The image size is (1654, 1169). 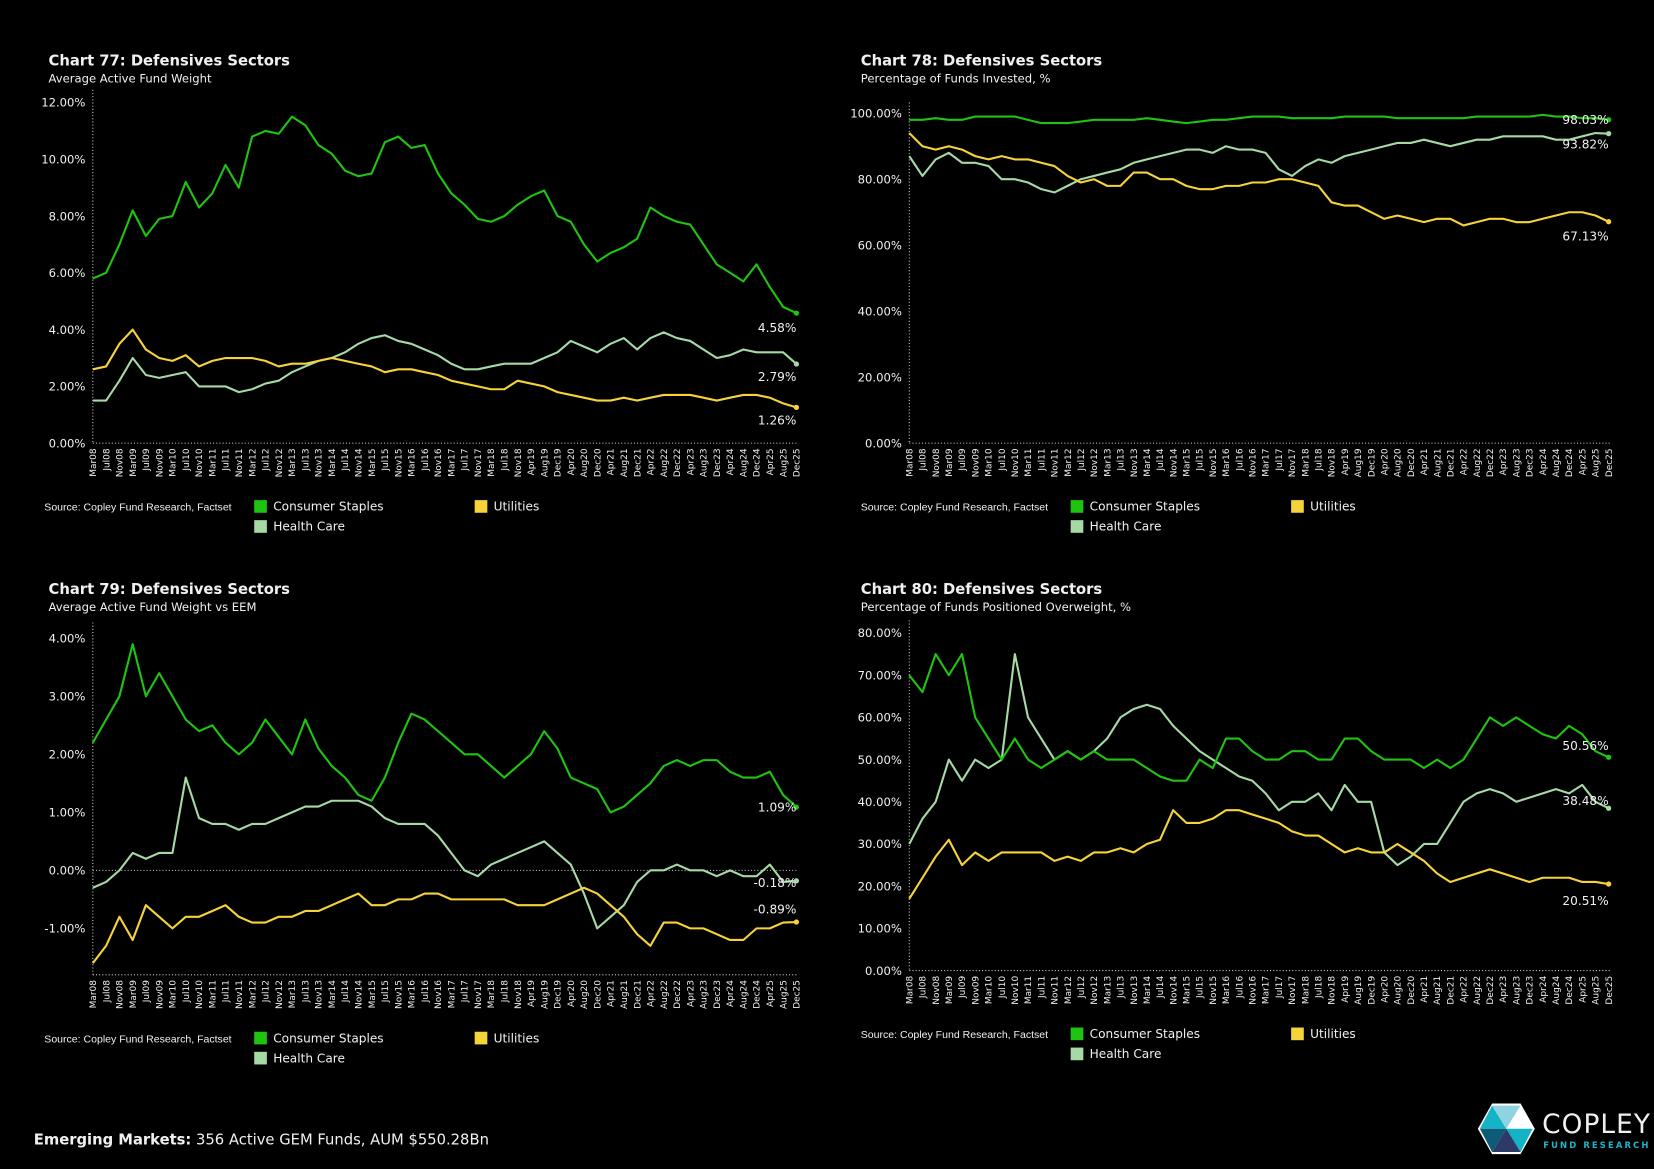 I want to click on x-tick-label: Nov15, so click(x=399, y=994).